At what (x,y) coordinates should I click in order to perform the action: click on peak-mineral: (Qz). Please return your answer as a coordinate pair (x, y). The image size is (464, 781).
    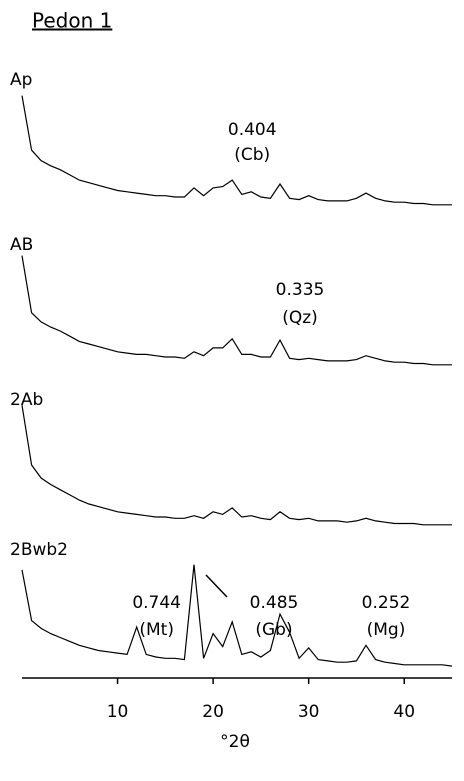
    Looking at the image, I should click on (300, 318).